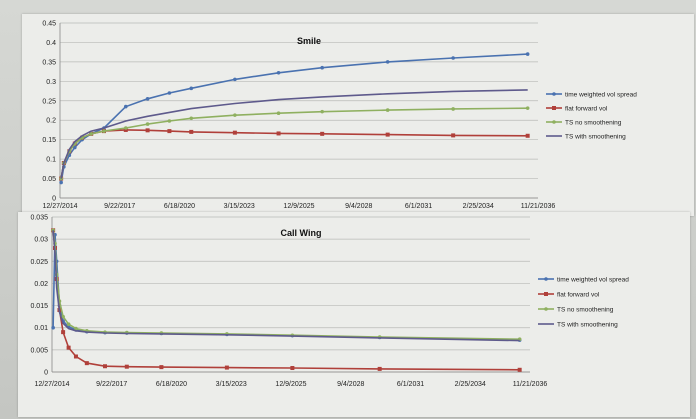 This screenshot has width=696, height=419. What do you see at coordinates (41, 328) in the screenshot?
I see `y-tick-label: 0.01` at bounding box center [41, 328].